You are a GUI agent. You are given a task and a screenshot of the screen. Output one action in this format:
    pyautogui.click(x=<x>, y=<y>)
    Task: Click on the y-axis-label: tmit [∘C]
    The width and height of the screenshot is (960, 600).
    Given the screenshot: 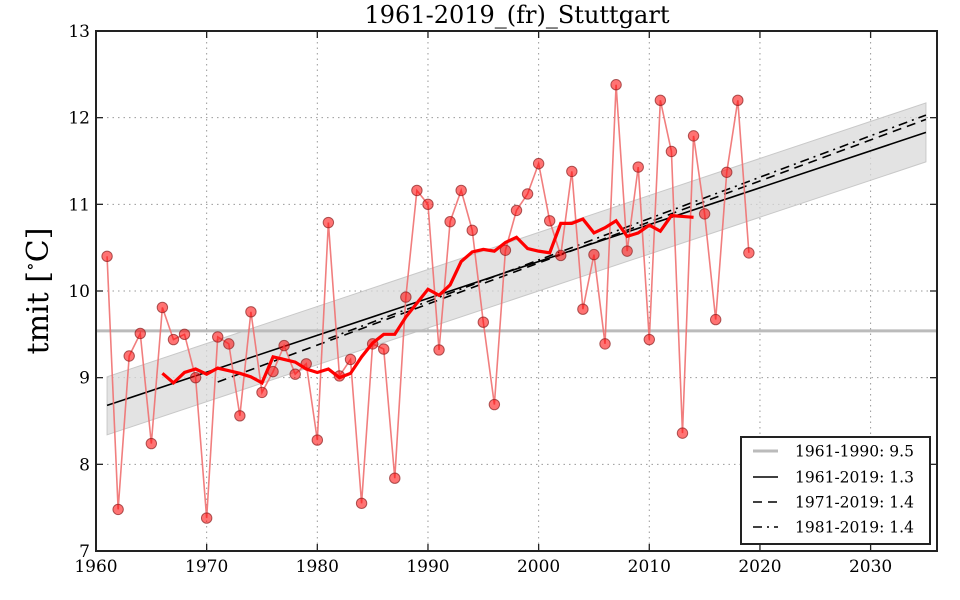 What is the action you would take?
    pyautogui.click(x=38, y=291)
    